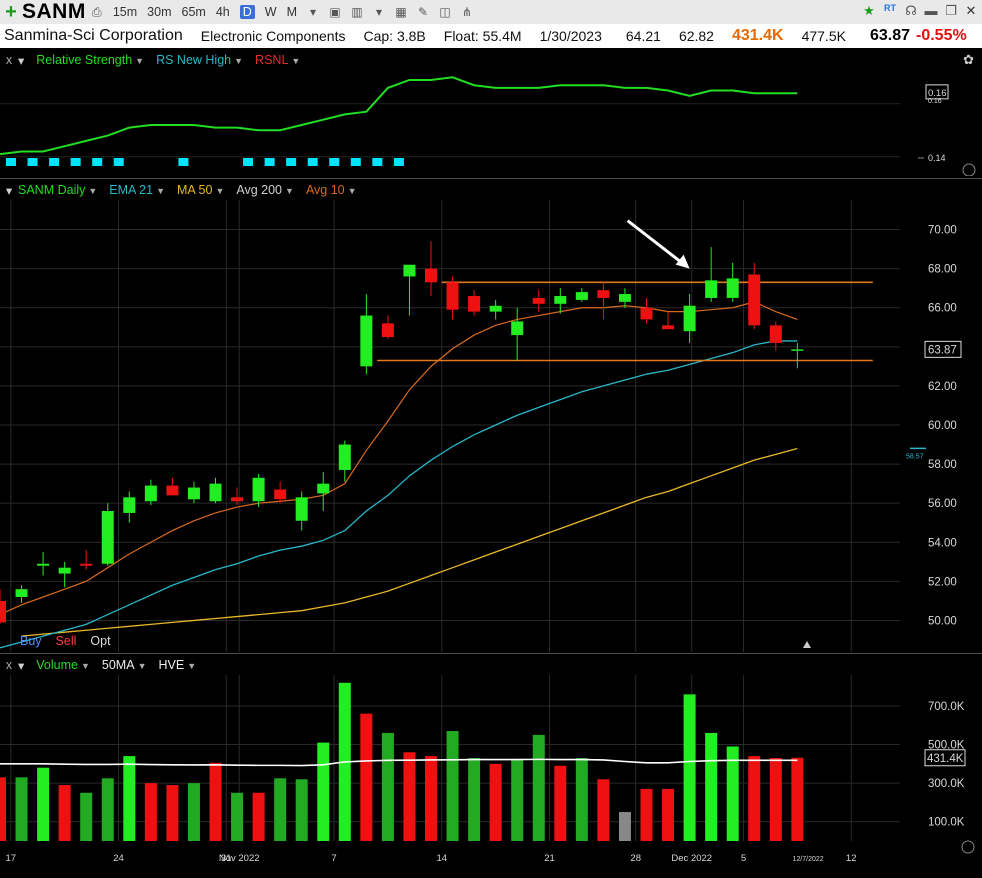  What do you see at coordinates (97, 12) in the screenshot?
I see `print-icon: ⎙` at bounding box center [97, 12].